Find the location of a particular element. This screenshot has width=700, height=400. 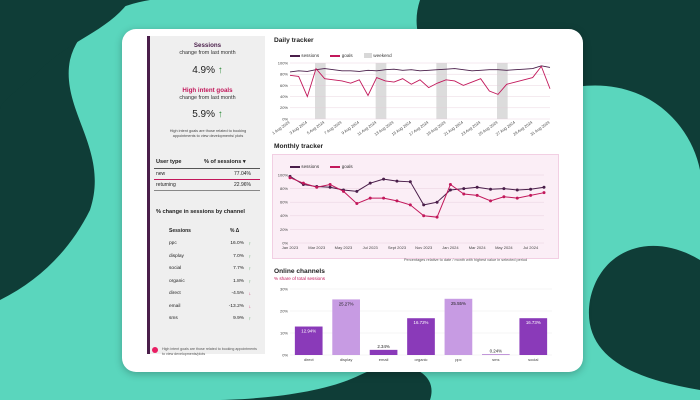

user-type-pct-returning: 22.96% is located at coordinates (242, 185).